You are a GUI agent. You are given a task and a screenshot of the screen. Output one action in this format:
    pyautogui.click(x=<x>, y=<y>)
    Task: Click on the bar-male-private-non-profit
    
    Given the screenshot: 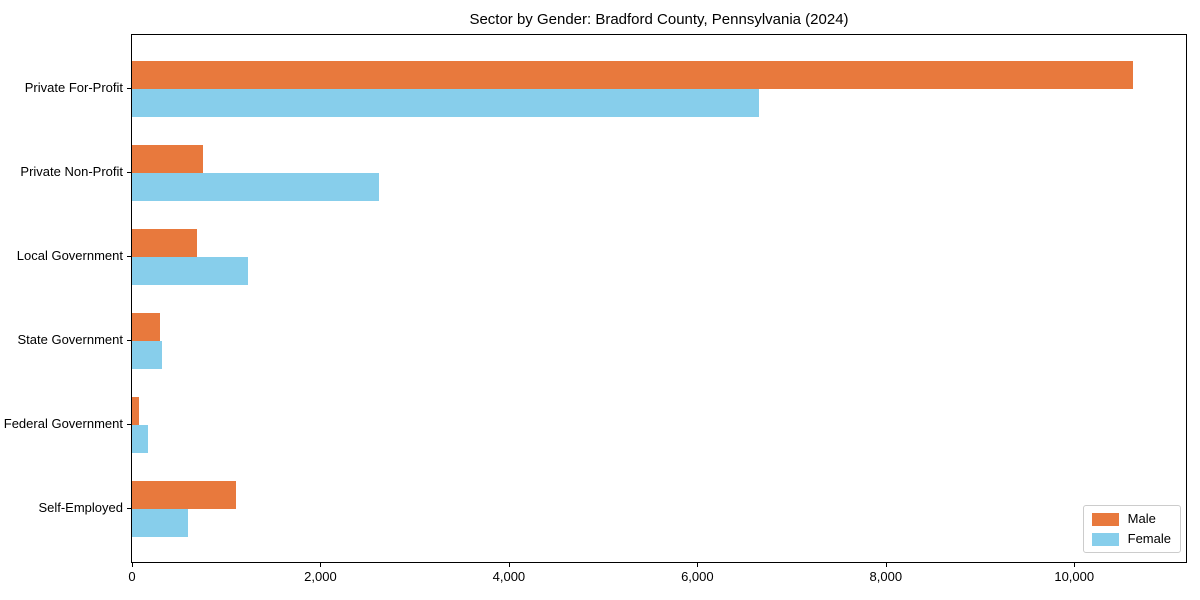 What is the action you would take?
    pyautogui.click(x=167, y=159)
    